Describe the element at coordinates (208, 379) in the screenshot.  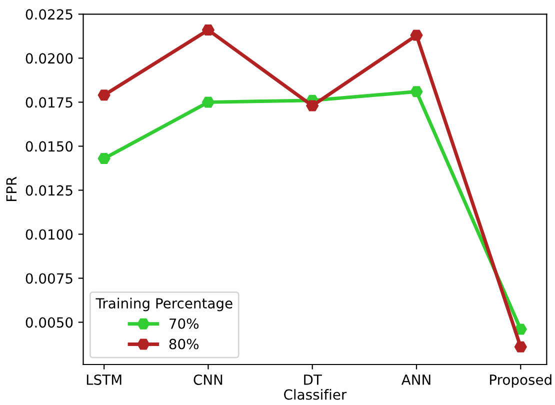
I see `x-tick-label: CNN` at that location.